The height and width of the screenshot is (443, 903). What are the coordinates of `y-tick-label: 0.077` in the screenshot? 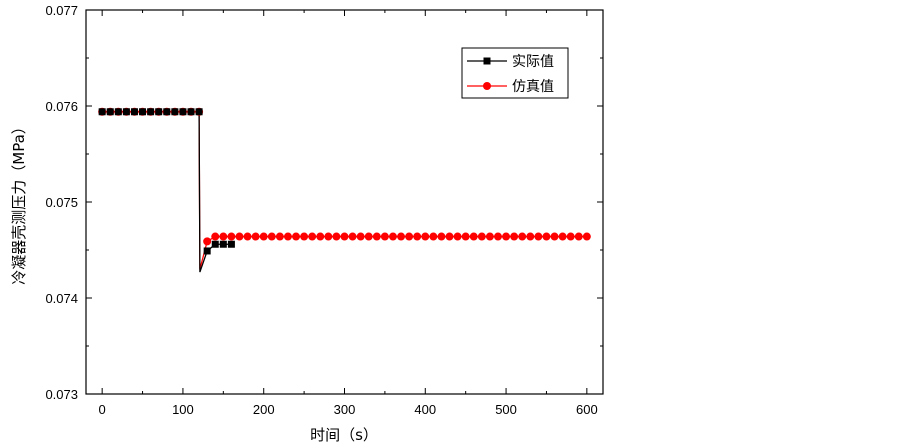 It's located at (61, 10).